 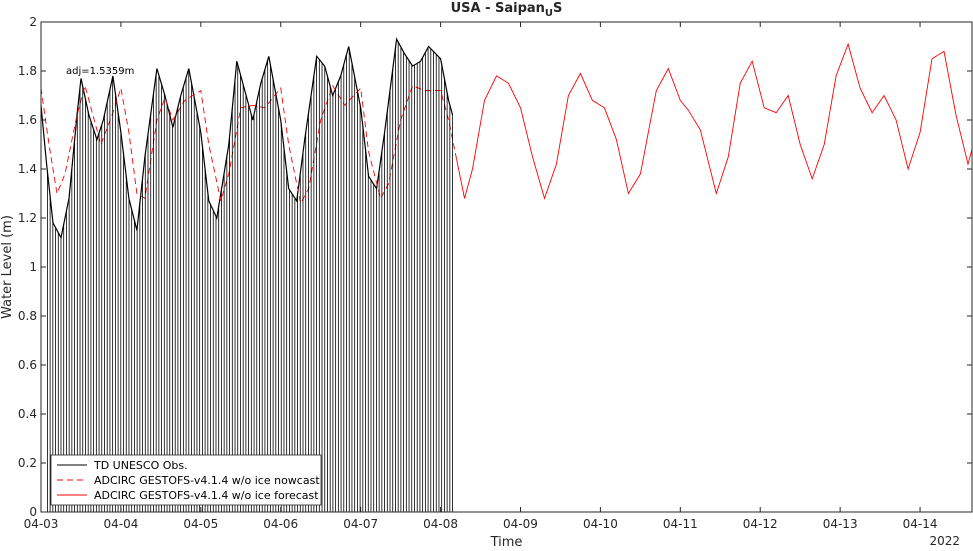 I want to click on y-tick-label: 1.6, so click(x=27, y=120).